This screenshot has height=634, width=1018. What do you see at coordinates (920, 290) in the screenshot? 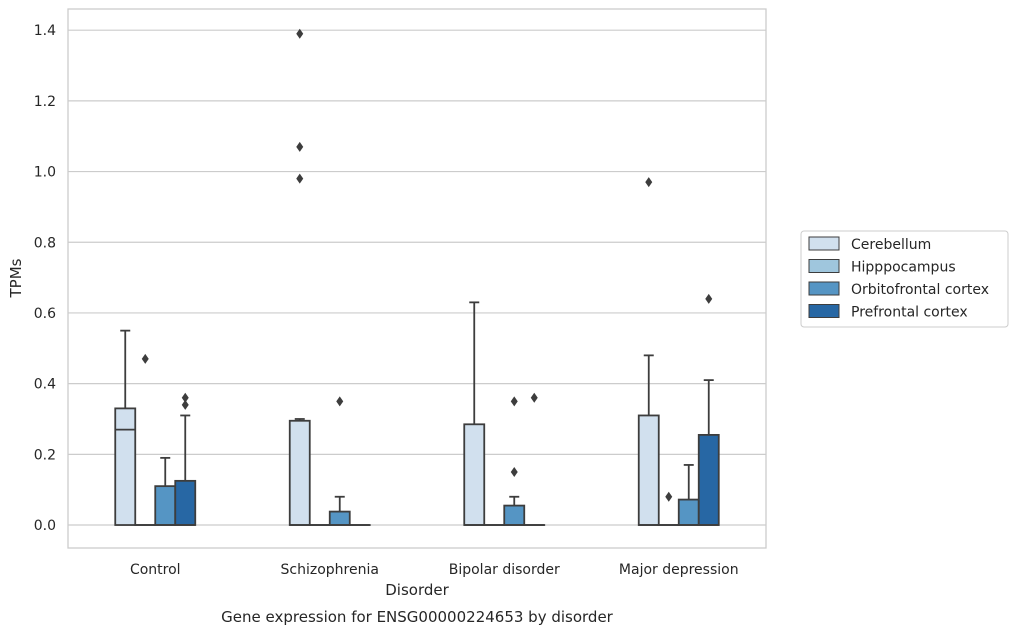
I see `legend-label: Orbitofrontal cortex` at bounding box center [920, 290].